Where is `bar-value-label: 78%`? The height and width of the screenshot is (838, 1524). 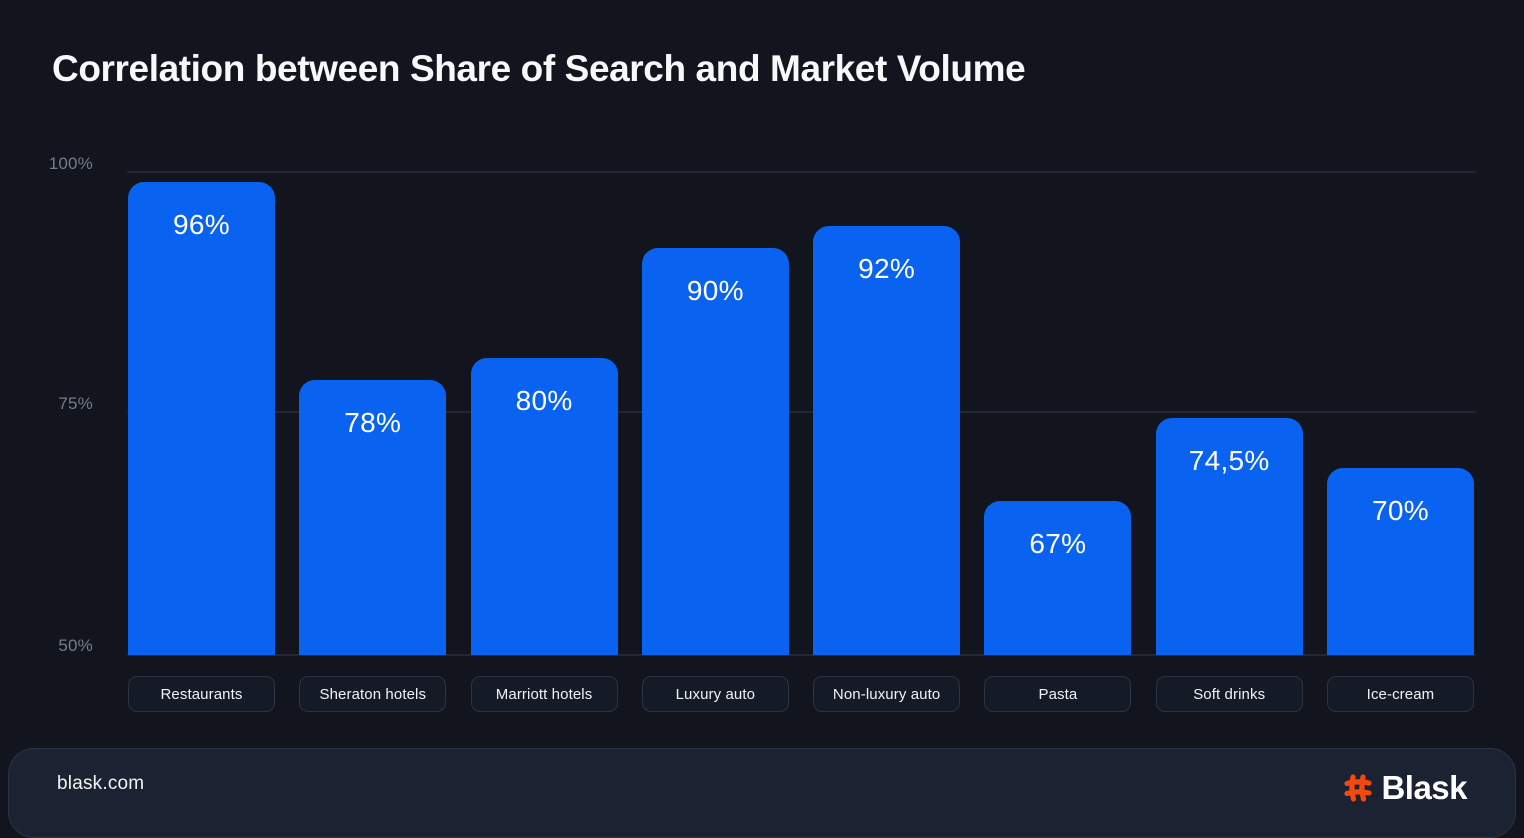
bar-value-label: 78% is located at coordinates (373, 422).